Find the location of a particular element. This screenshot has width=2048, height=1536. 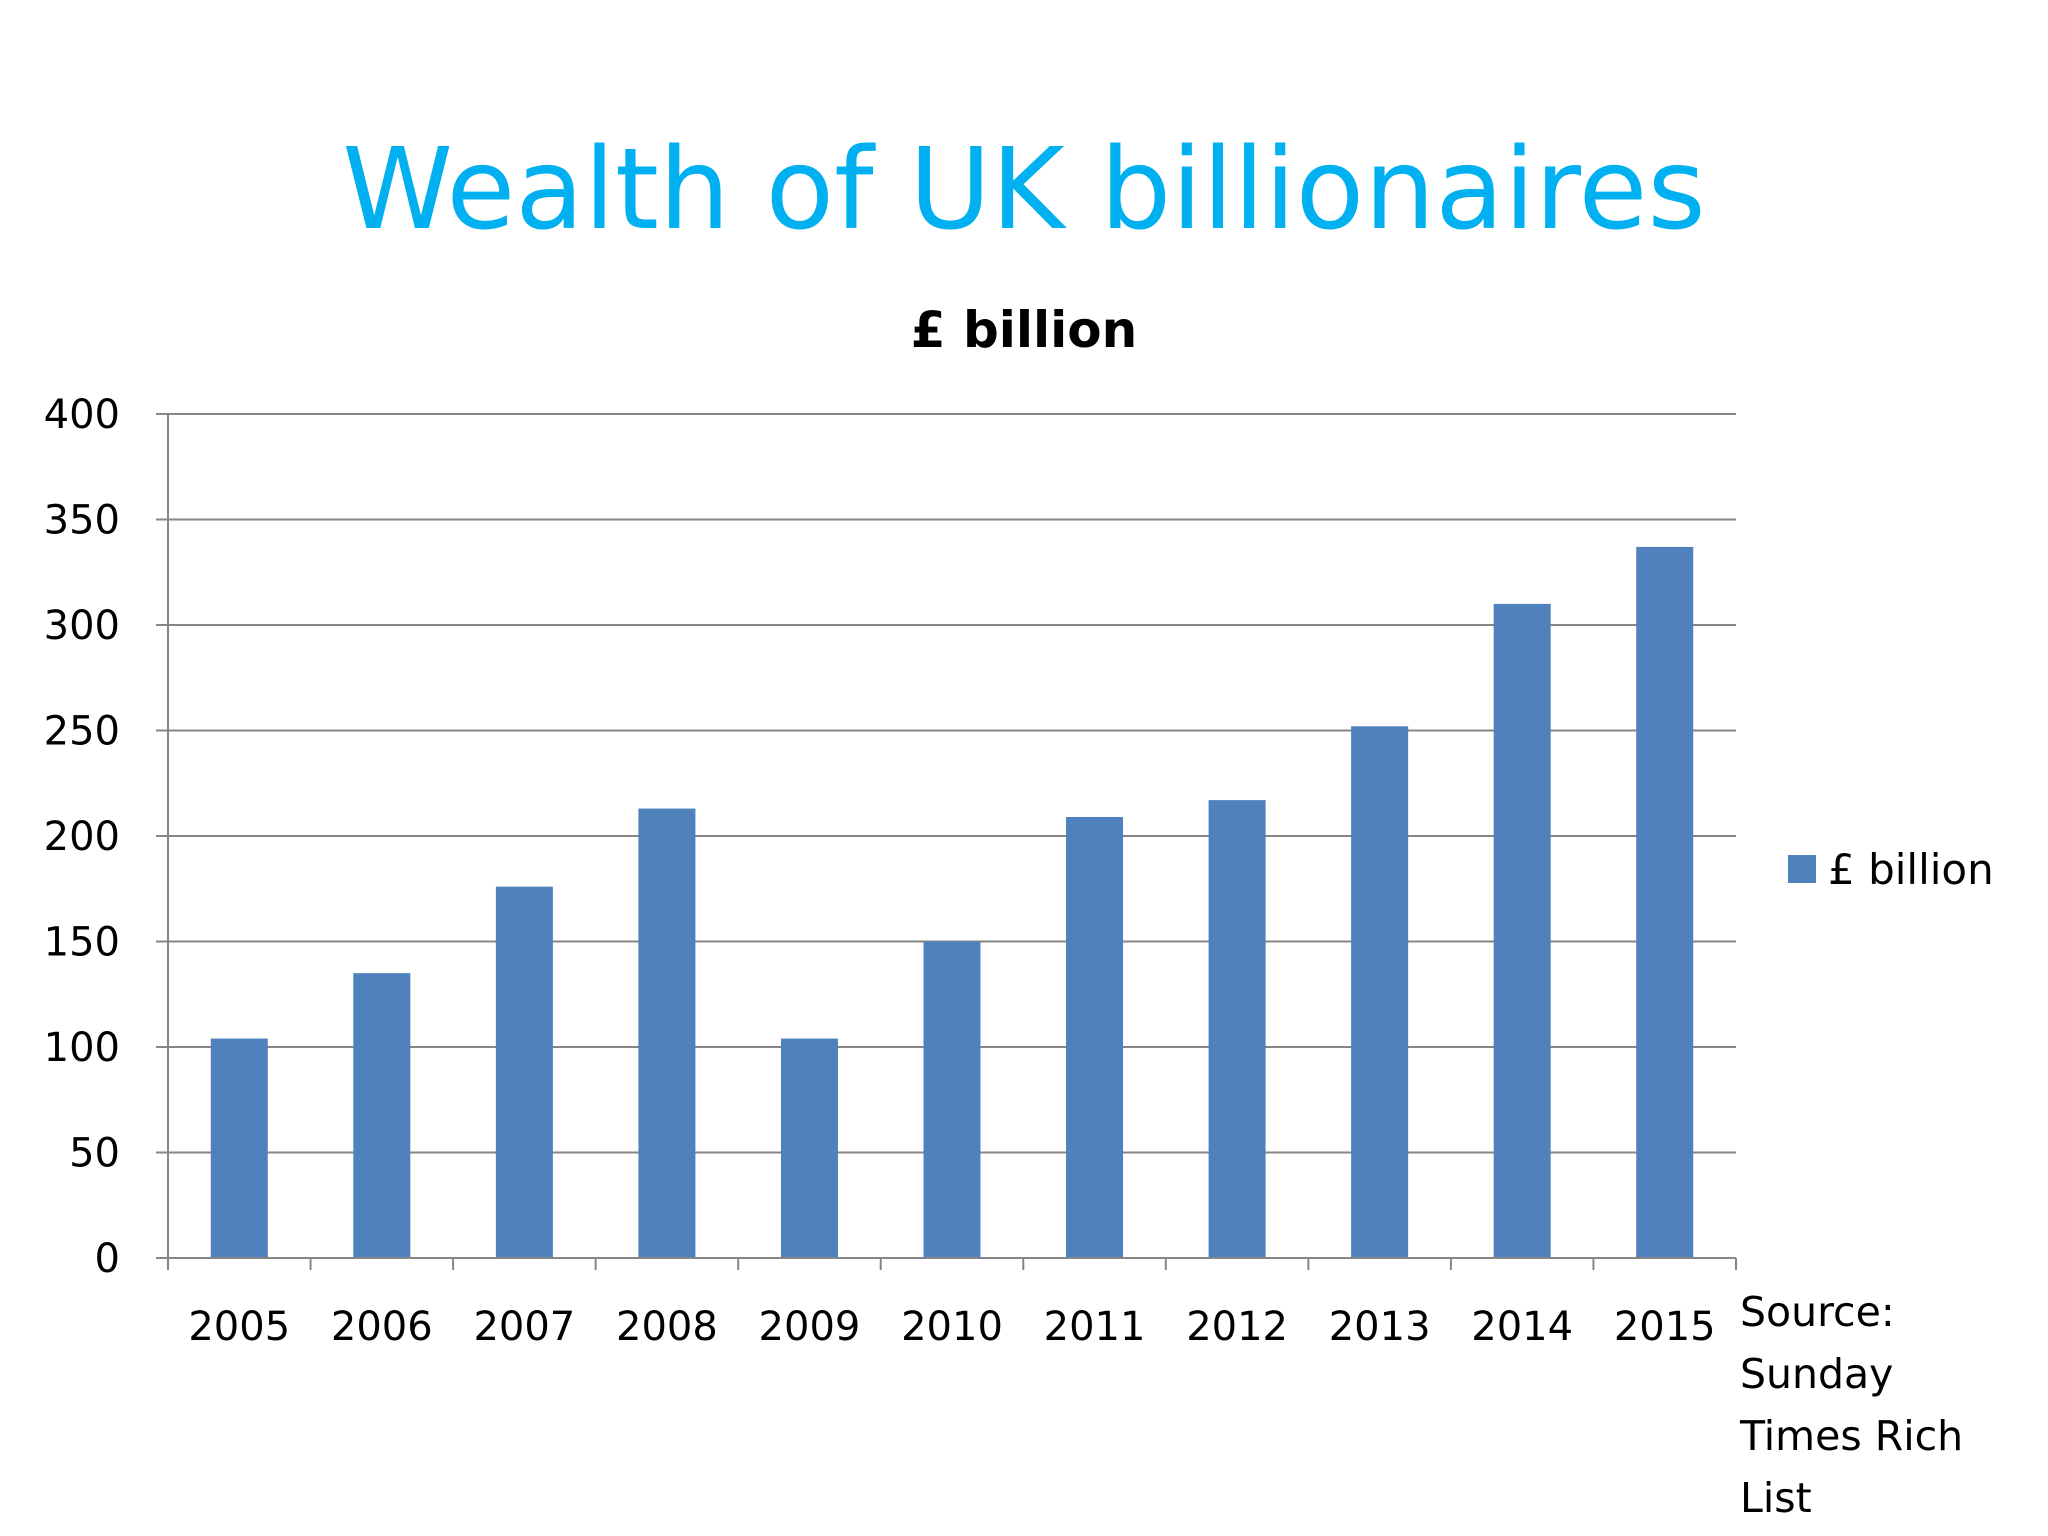

x-tick-label: 2013 is located at coordinates (1380, 1327).